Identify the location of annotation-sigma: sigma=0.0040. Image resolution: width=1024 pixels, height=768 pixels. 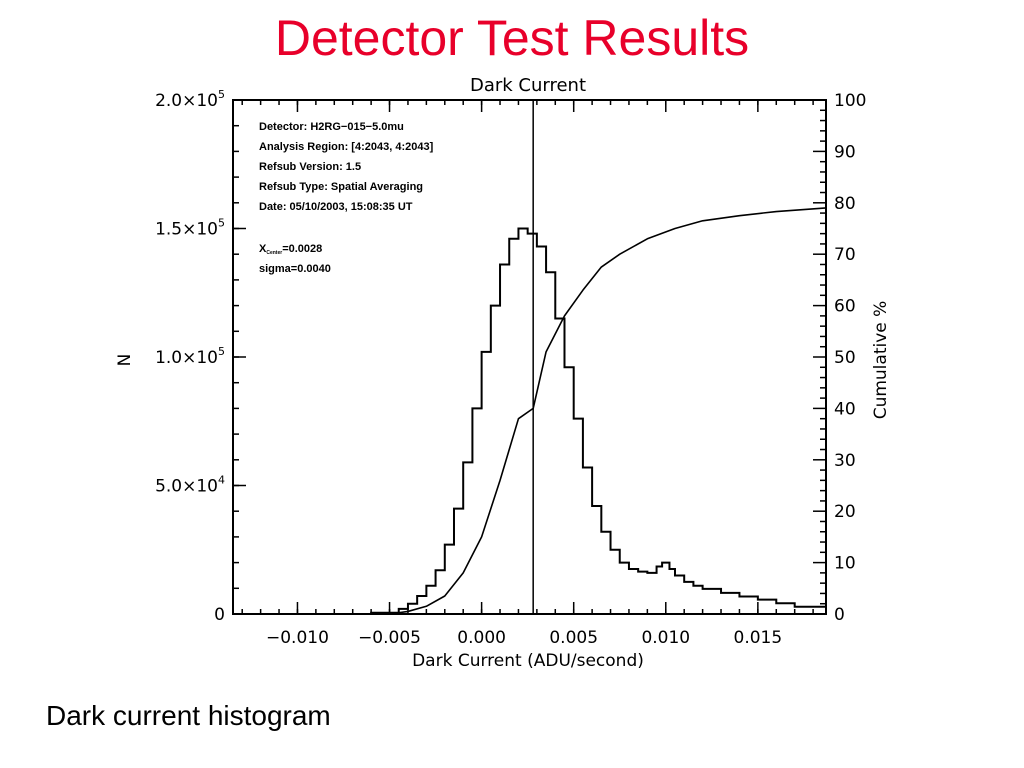
(295, 269).